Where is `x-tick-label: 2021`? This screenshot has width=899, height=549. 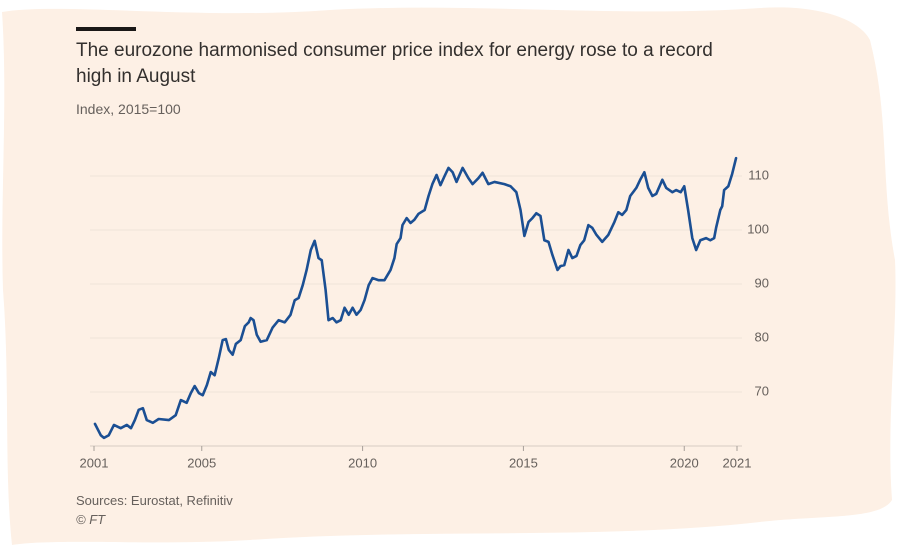
x-tick-label: 2021 is located at coordinates (737, 462).